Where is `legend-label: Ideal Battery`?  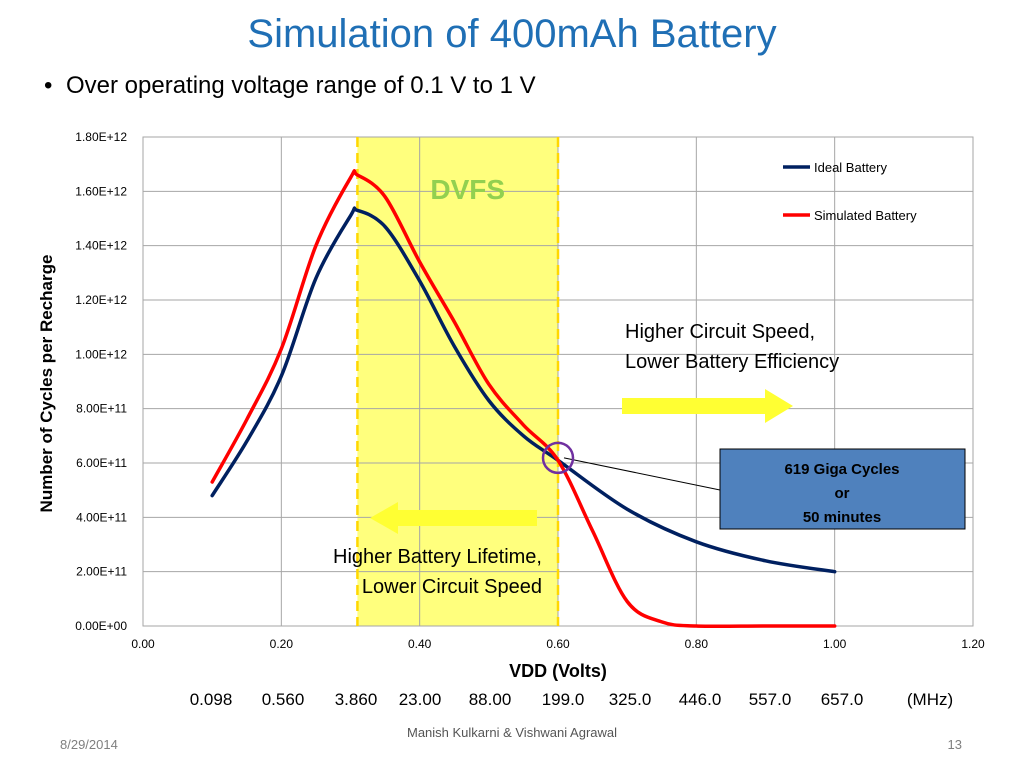
legend-label: Ideal Battery is located at coordinates (850, 167).